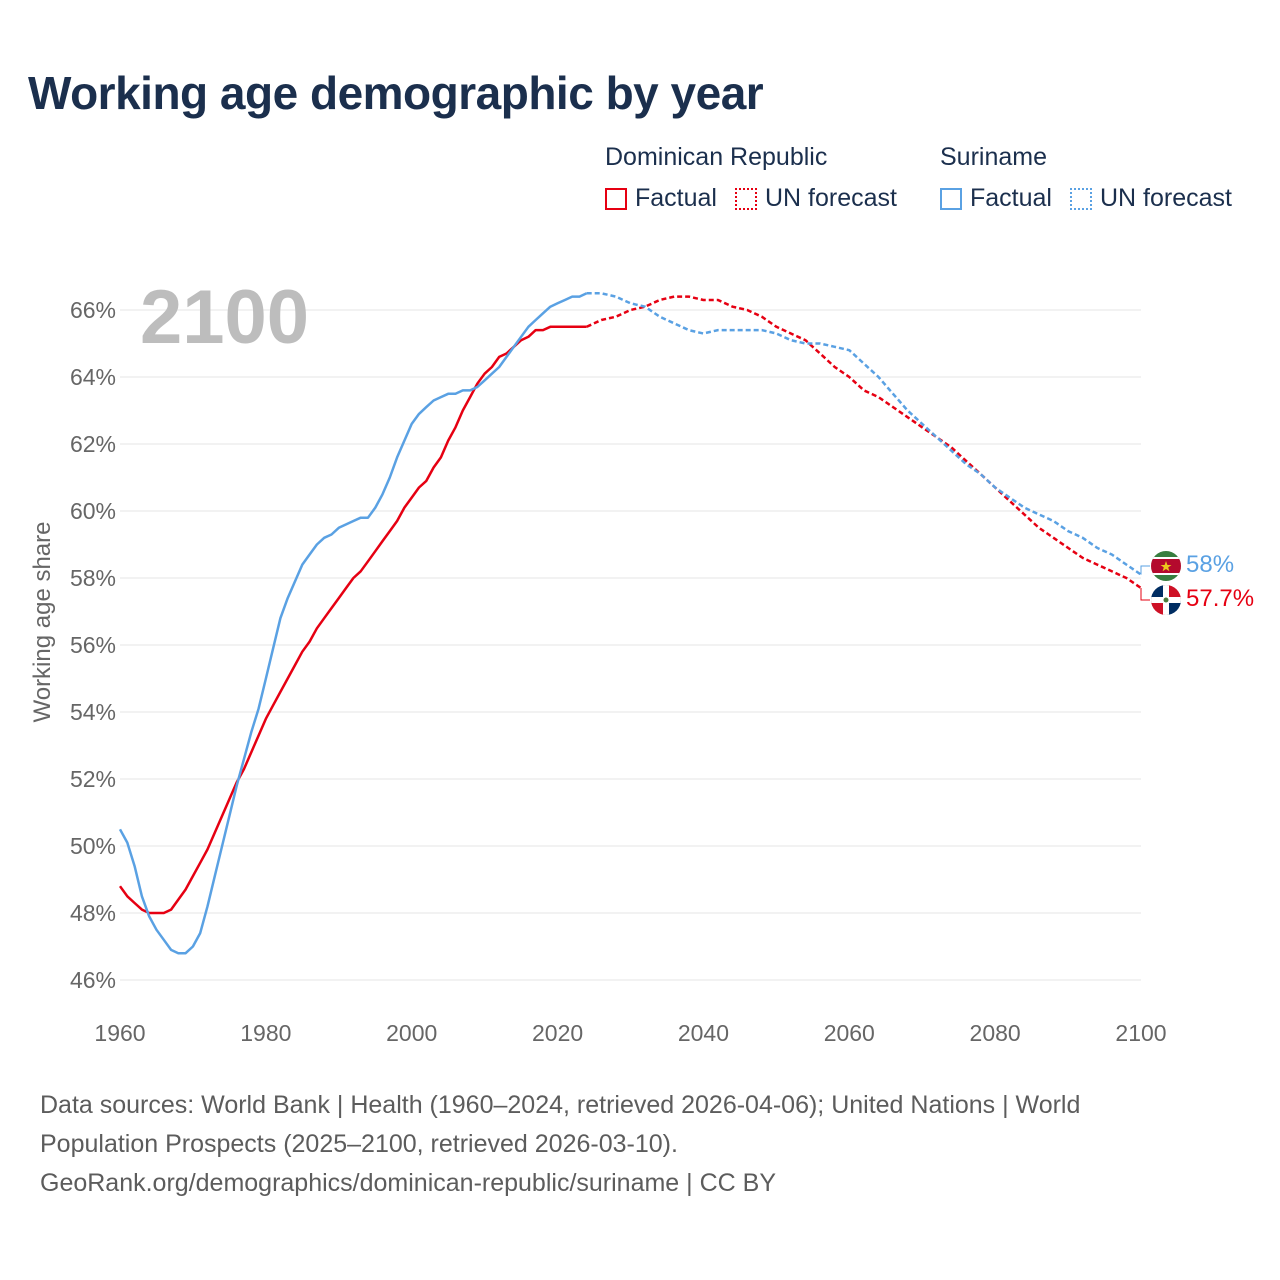 This screenshot has width=1280, height=1280. I want to click on legend-suriname: Suriname Factual UN forecast, so click(1095, 178).